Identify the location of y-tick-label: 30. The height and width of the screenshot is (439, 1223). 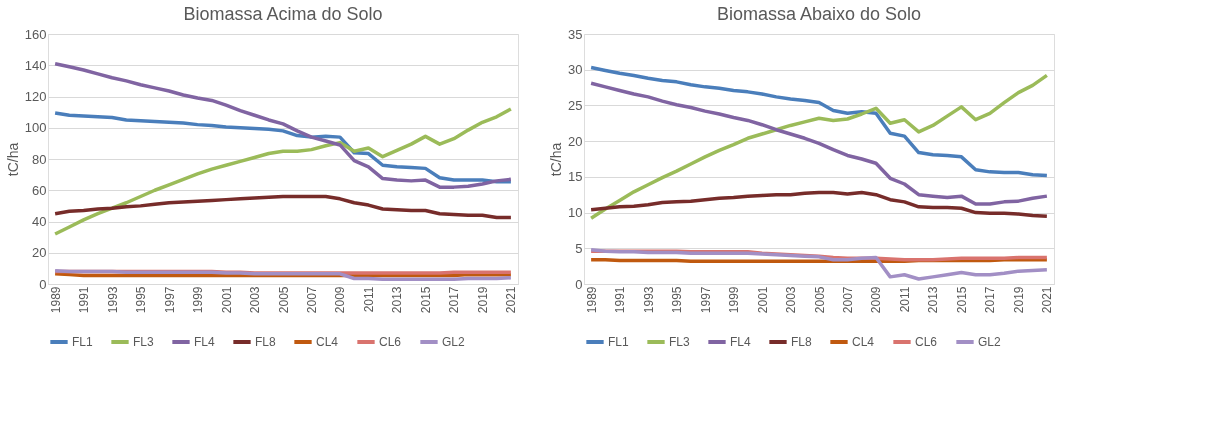
(575, 70).